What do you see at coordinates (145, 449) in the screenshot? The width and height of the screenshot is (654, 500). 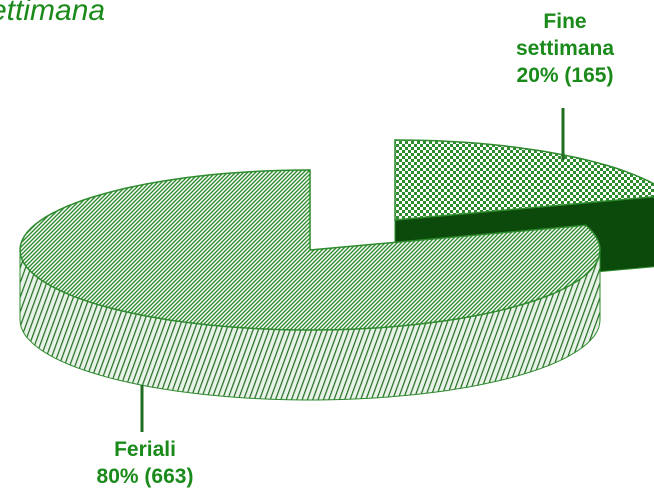 I see `category-label: Feriali` at bounding box center [145, 449].